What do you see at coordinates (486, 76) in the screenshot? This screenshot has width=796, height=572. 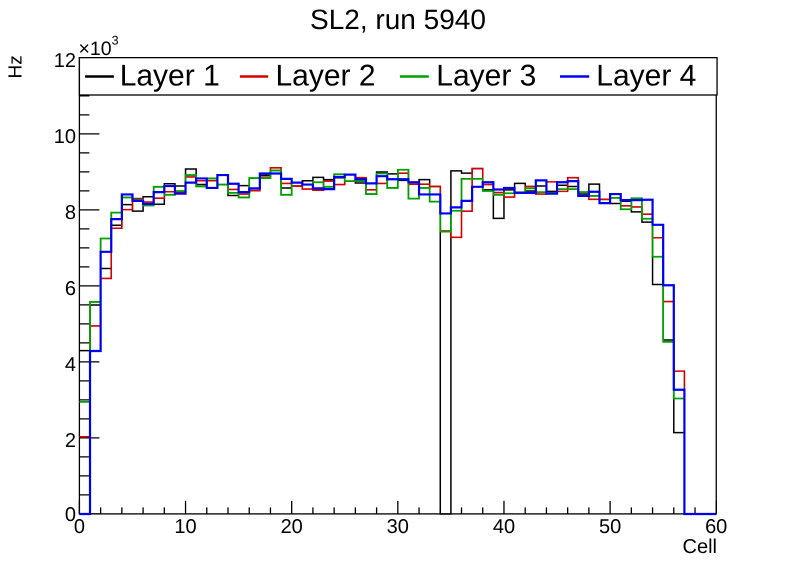 I see `svg-text: Layer 3` at bounding box center [486, 76].